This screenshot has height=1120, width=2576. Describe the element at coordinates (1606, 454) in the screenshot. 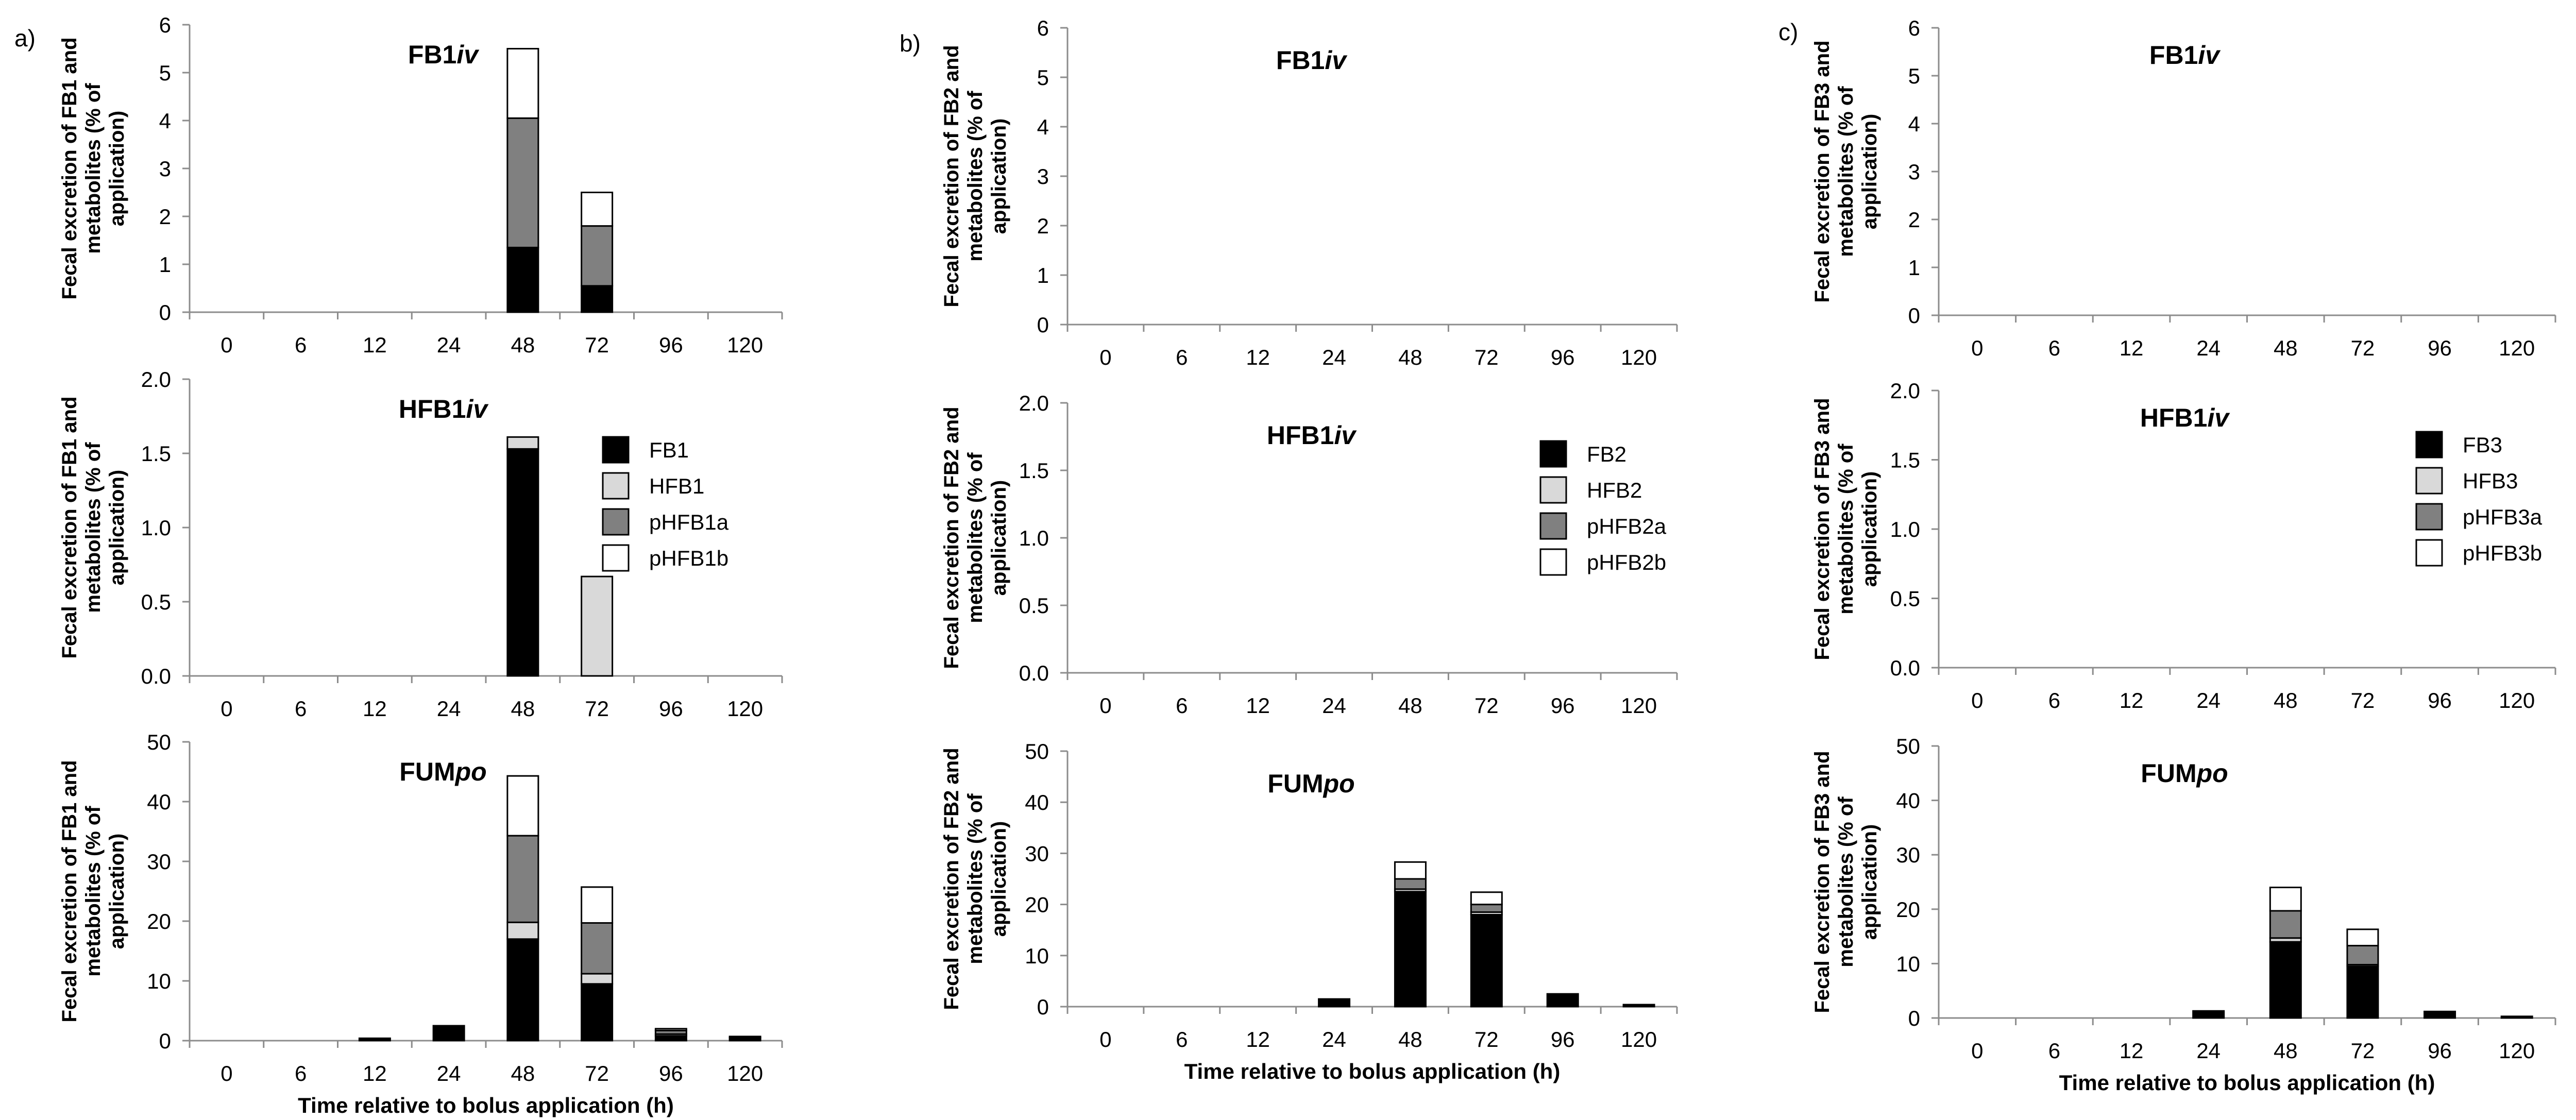

I see `legend-label: FB2` at that location.